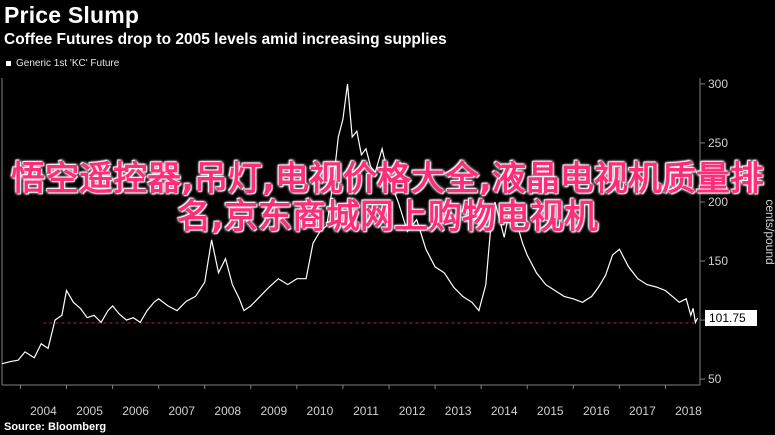 This screenshot has width=775, height=435. Describe the element at coordinates (135, 411) in the screenshot. I see `x-tick-label: 2006` at that location.